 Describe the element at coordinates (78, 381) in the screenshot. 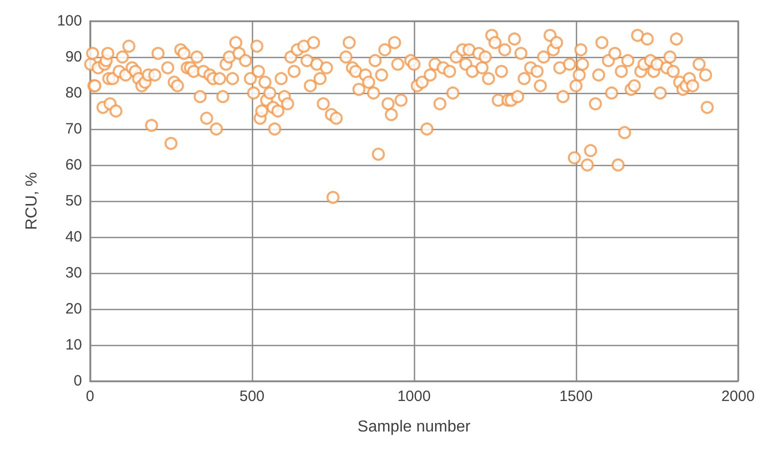

I see `y-tick-label: 0` at that location.